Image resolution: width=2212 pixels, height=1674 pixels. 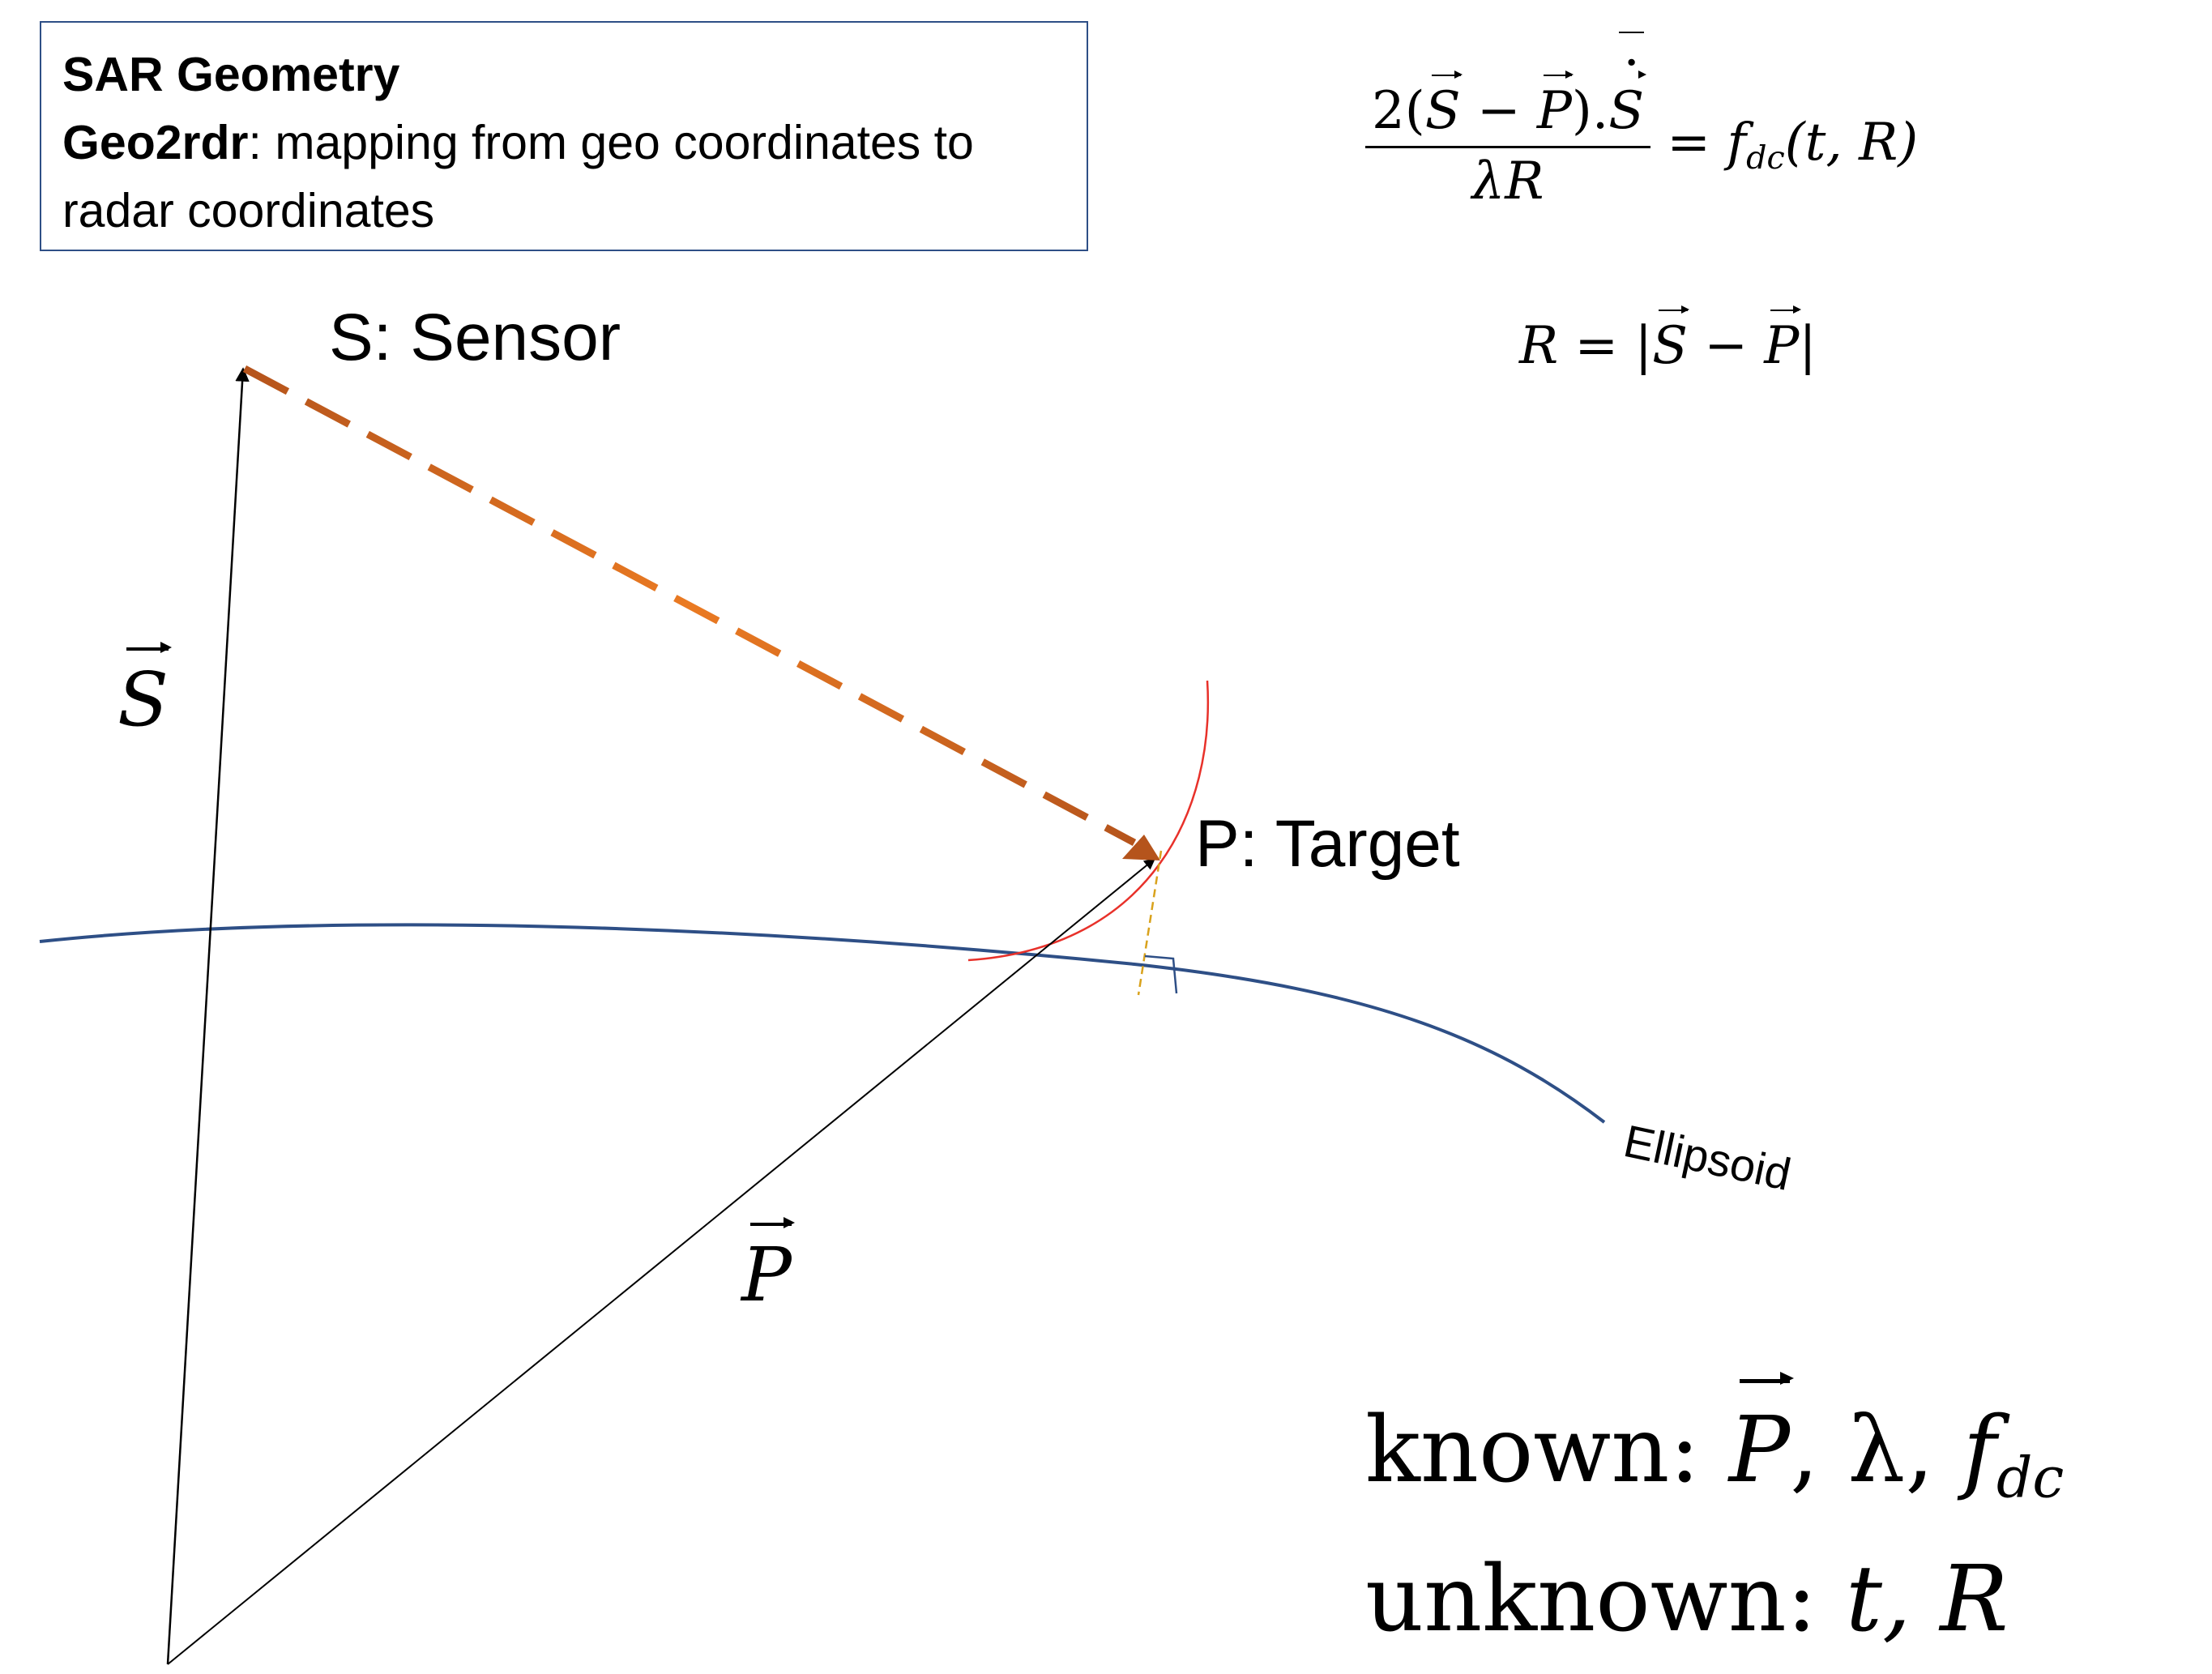 I want to click on sensor-position-vector, so click(x=208, y=1016).